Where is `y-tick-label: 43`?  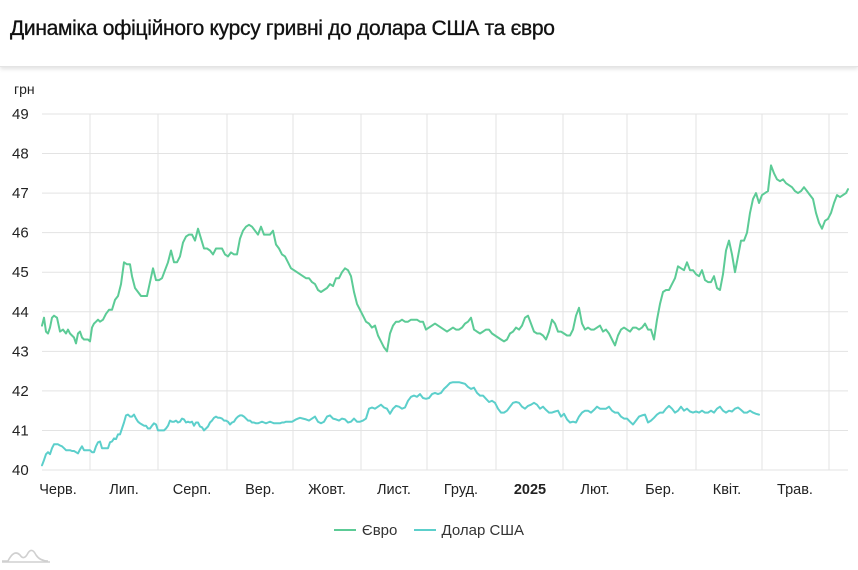 y-tick-label: 43 is located at coordinates (20, 351).